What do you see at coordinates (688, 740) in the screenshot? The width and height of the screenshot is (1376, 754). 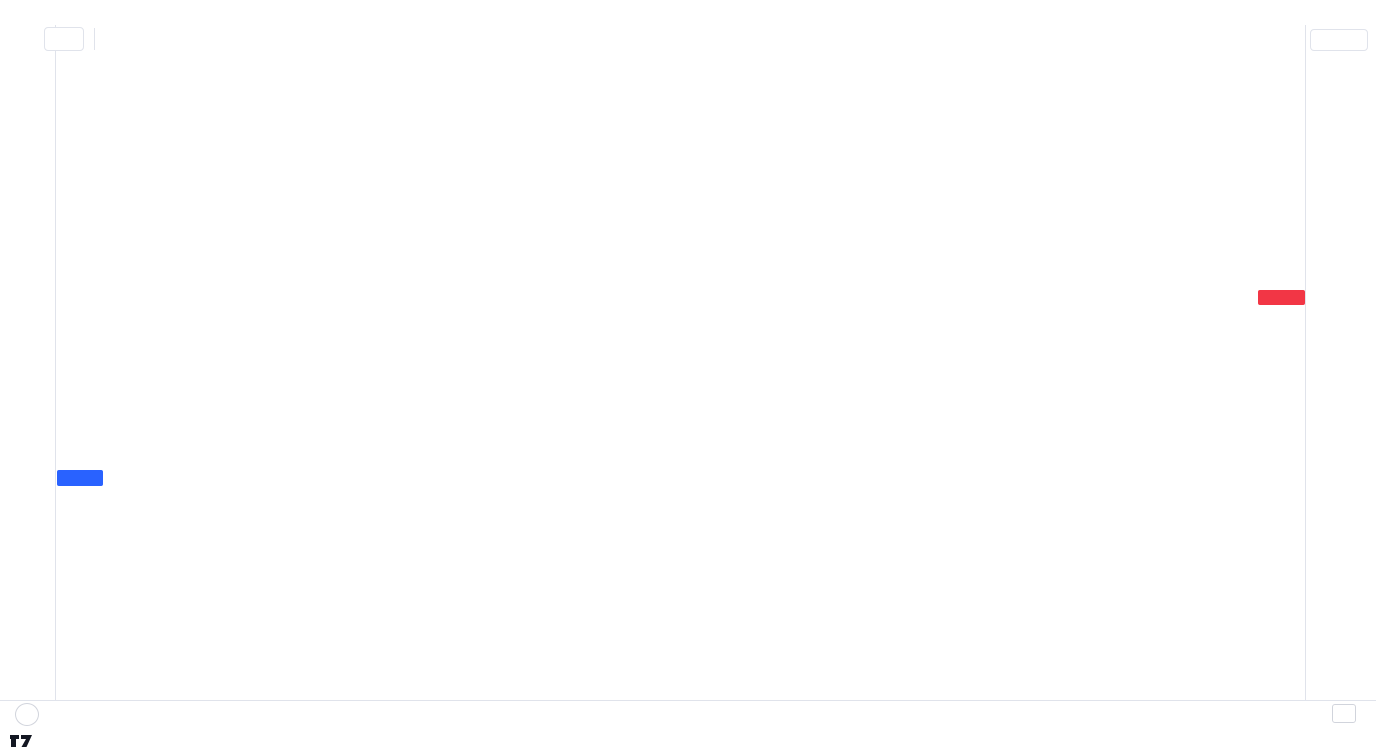 I see `footer-bar` at bounding box center [688, 740].